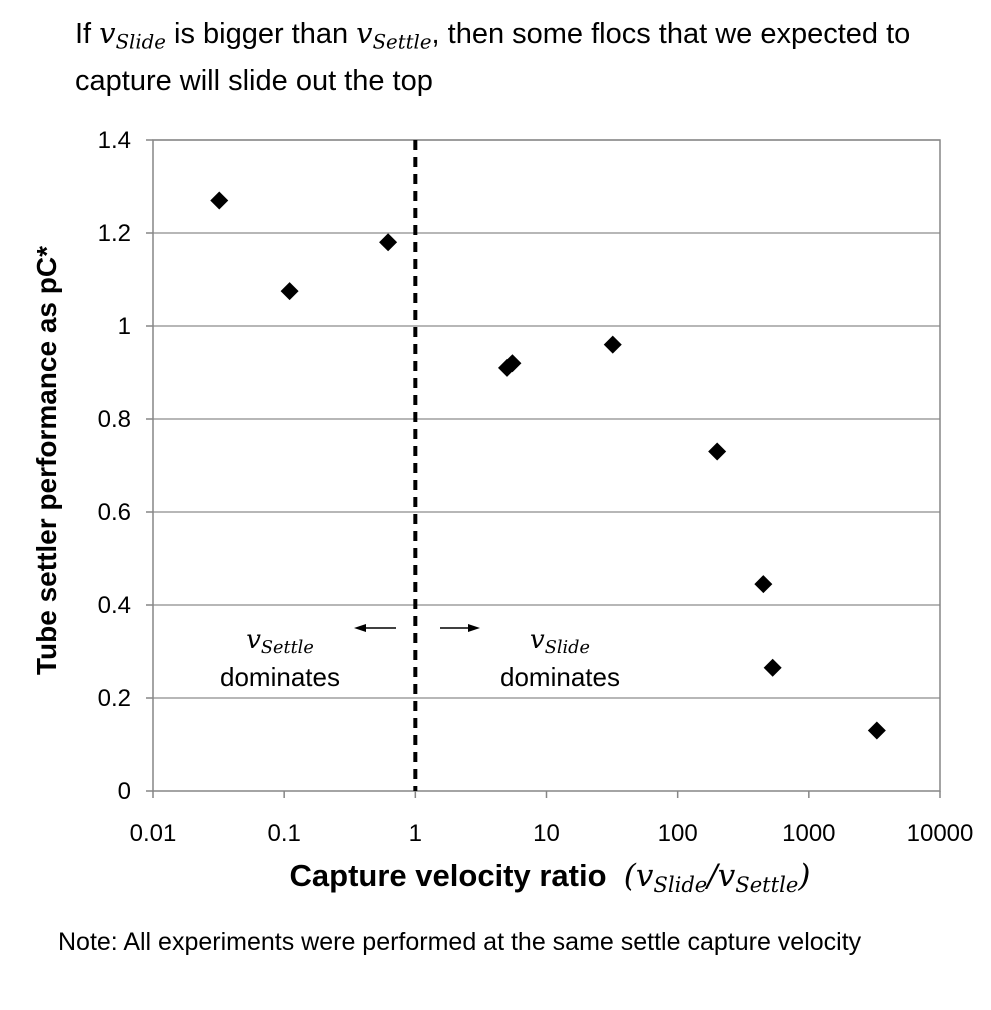  Describe the element at coordinates (415, 833) in the screenshot. I see `x-tick-label: 1` at that location.